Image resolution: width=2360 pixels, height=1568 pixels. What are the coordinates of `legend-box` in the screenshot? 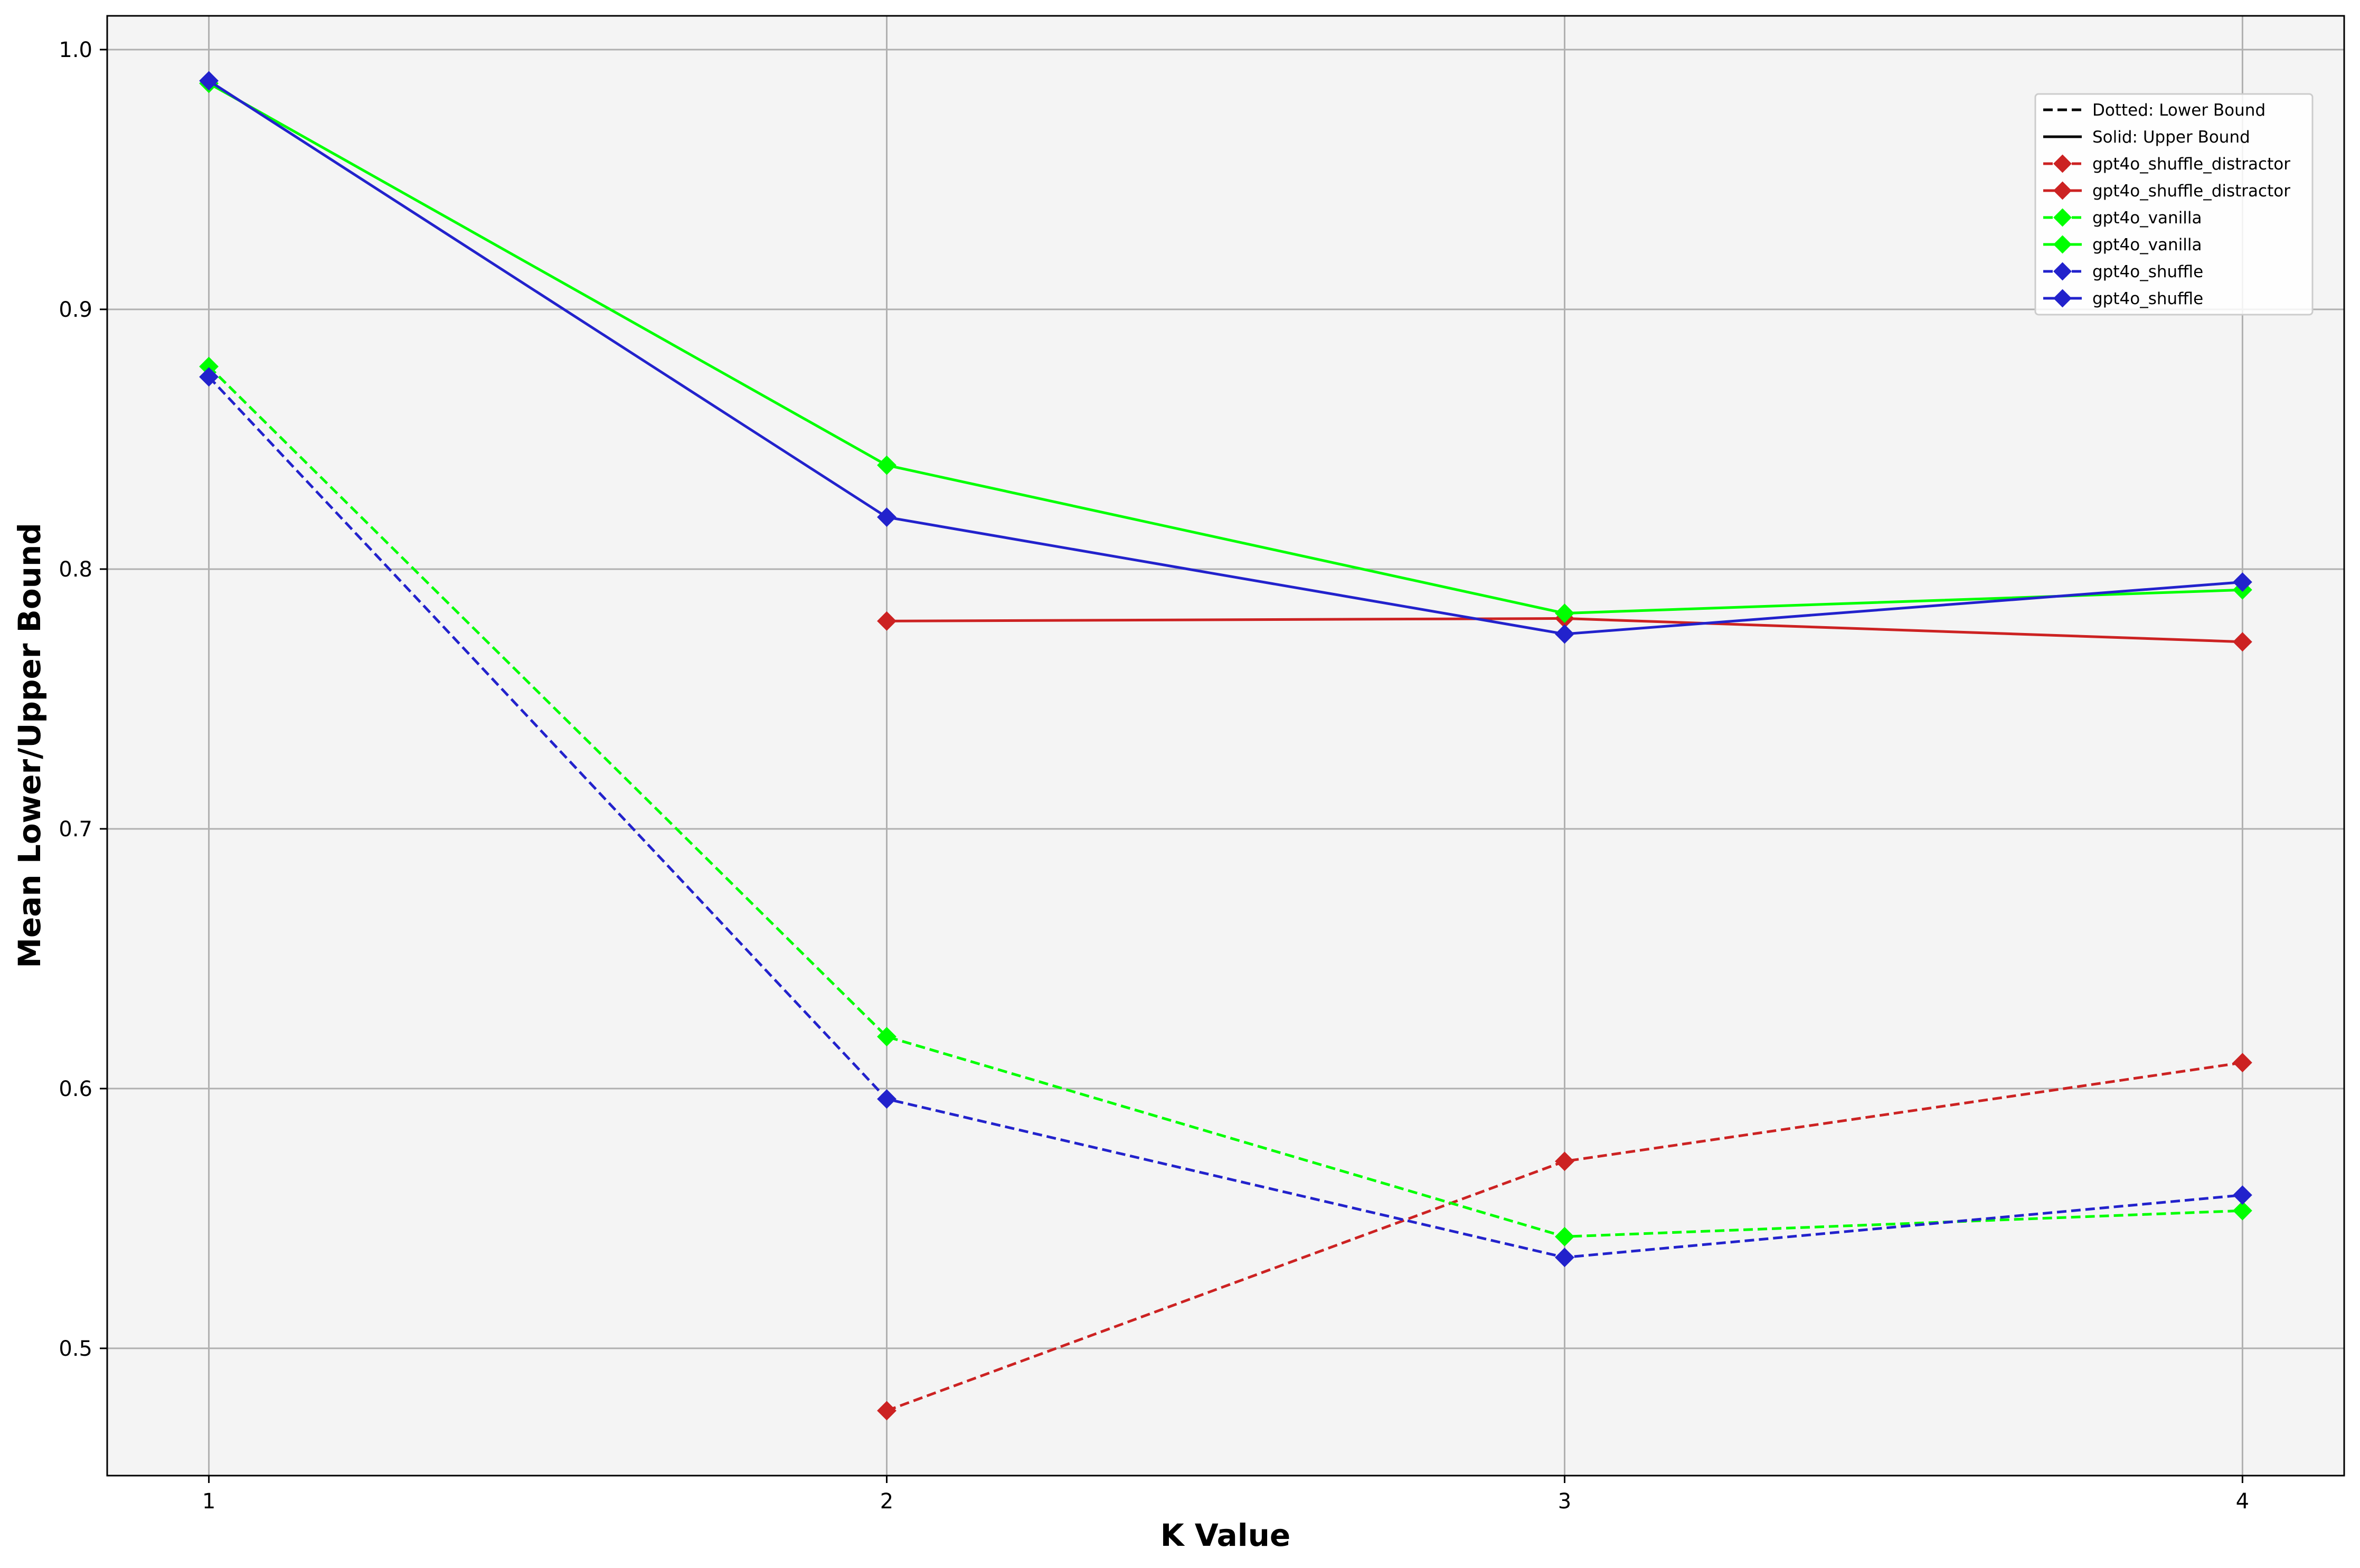 It's located at (2174, 204).